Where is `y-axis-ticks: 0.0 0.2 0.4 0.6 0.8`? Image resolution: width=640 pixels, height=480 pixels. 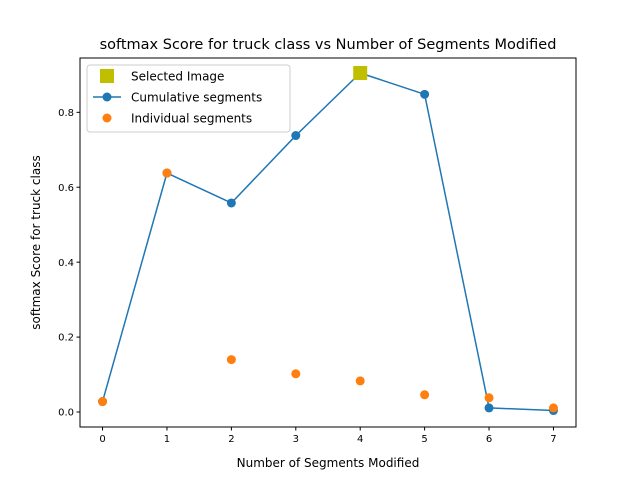
y-axis-ticks: 0.0 0.2 0.4 0.6 0.8 is located at coordinates (69, 263).